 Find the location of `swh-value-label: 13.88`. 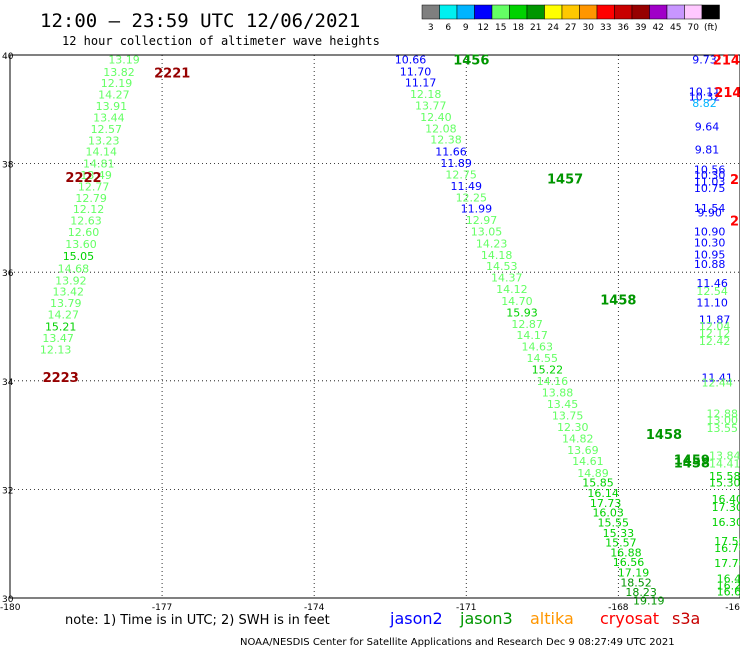

swh-value-label: 13.88 is located at coordinates (558, 393).